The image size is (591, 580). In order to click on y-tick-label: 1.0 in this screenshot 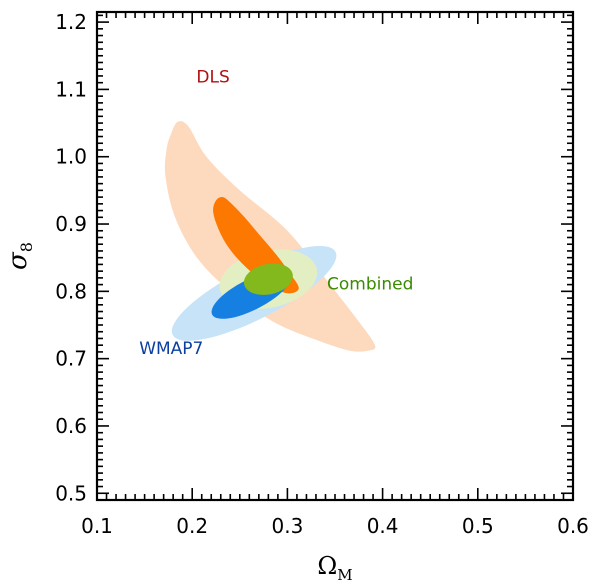, I will do `click(71, 157)`.